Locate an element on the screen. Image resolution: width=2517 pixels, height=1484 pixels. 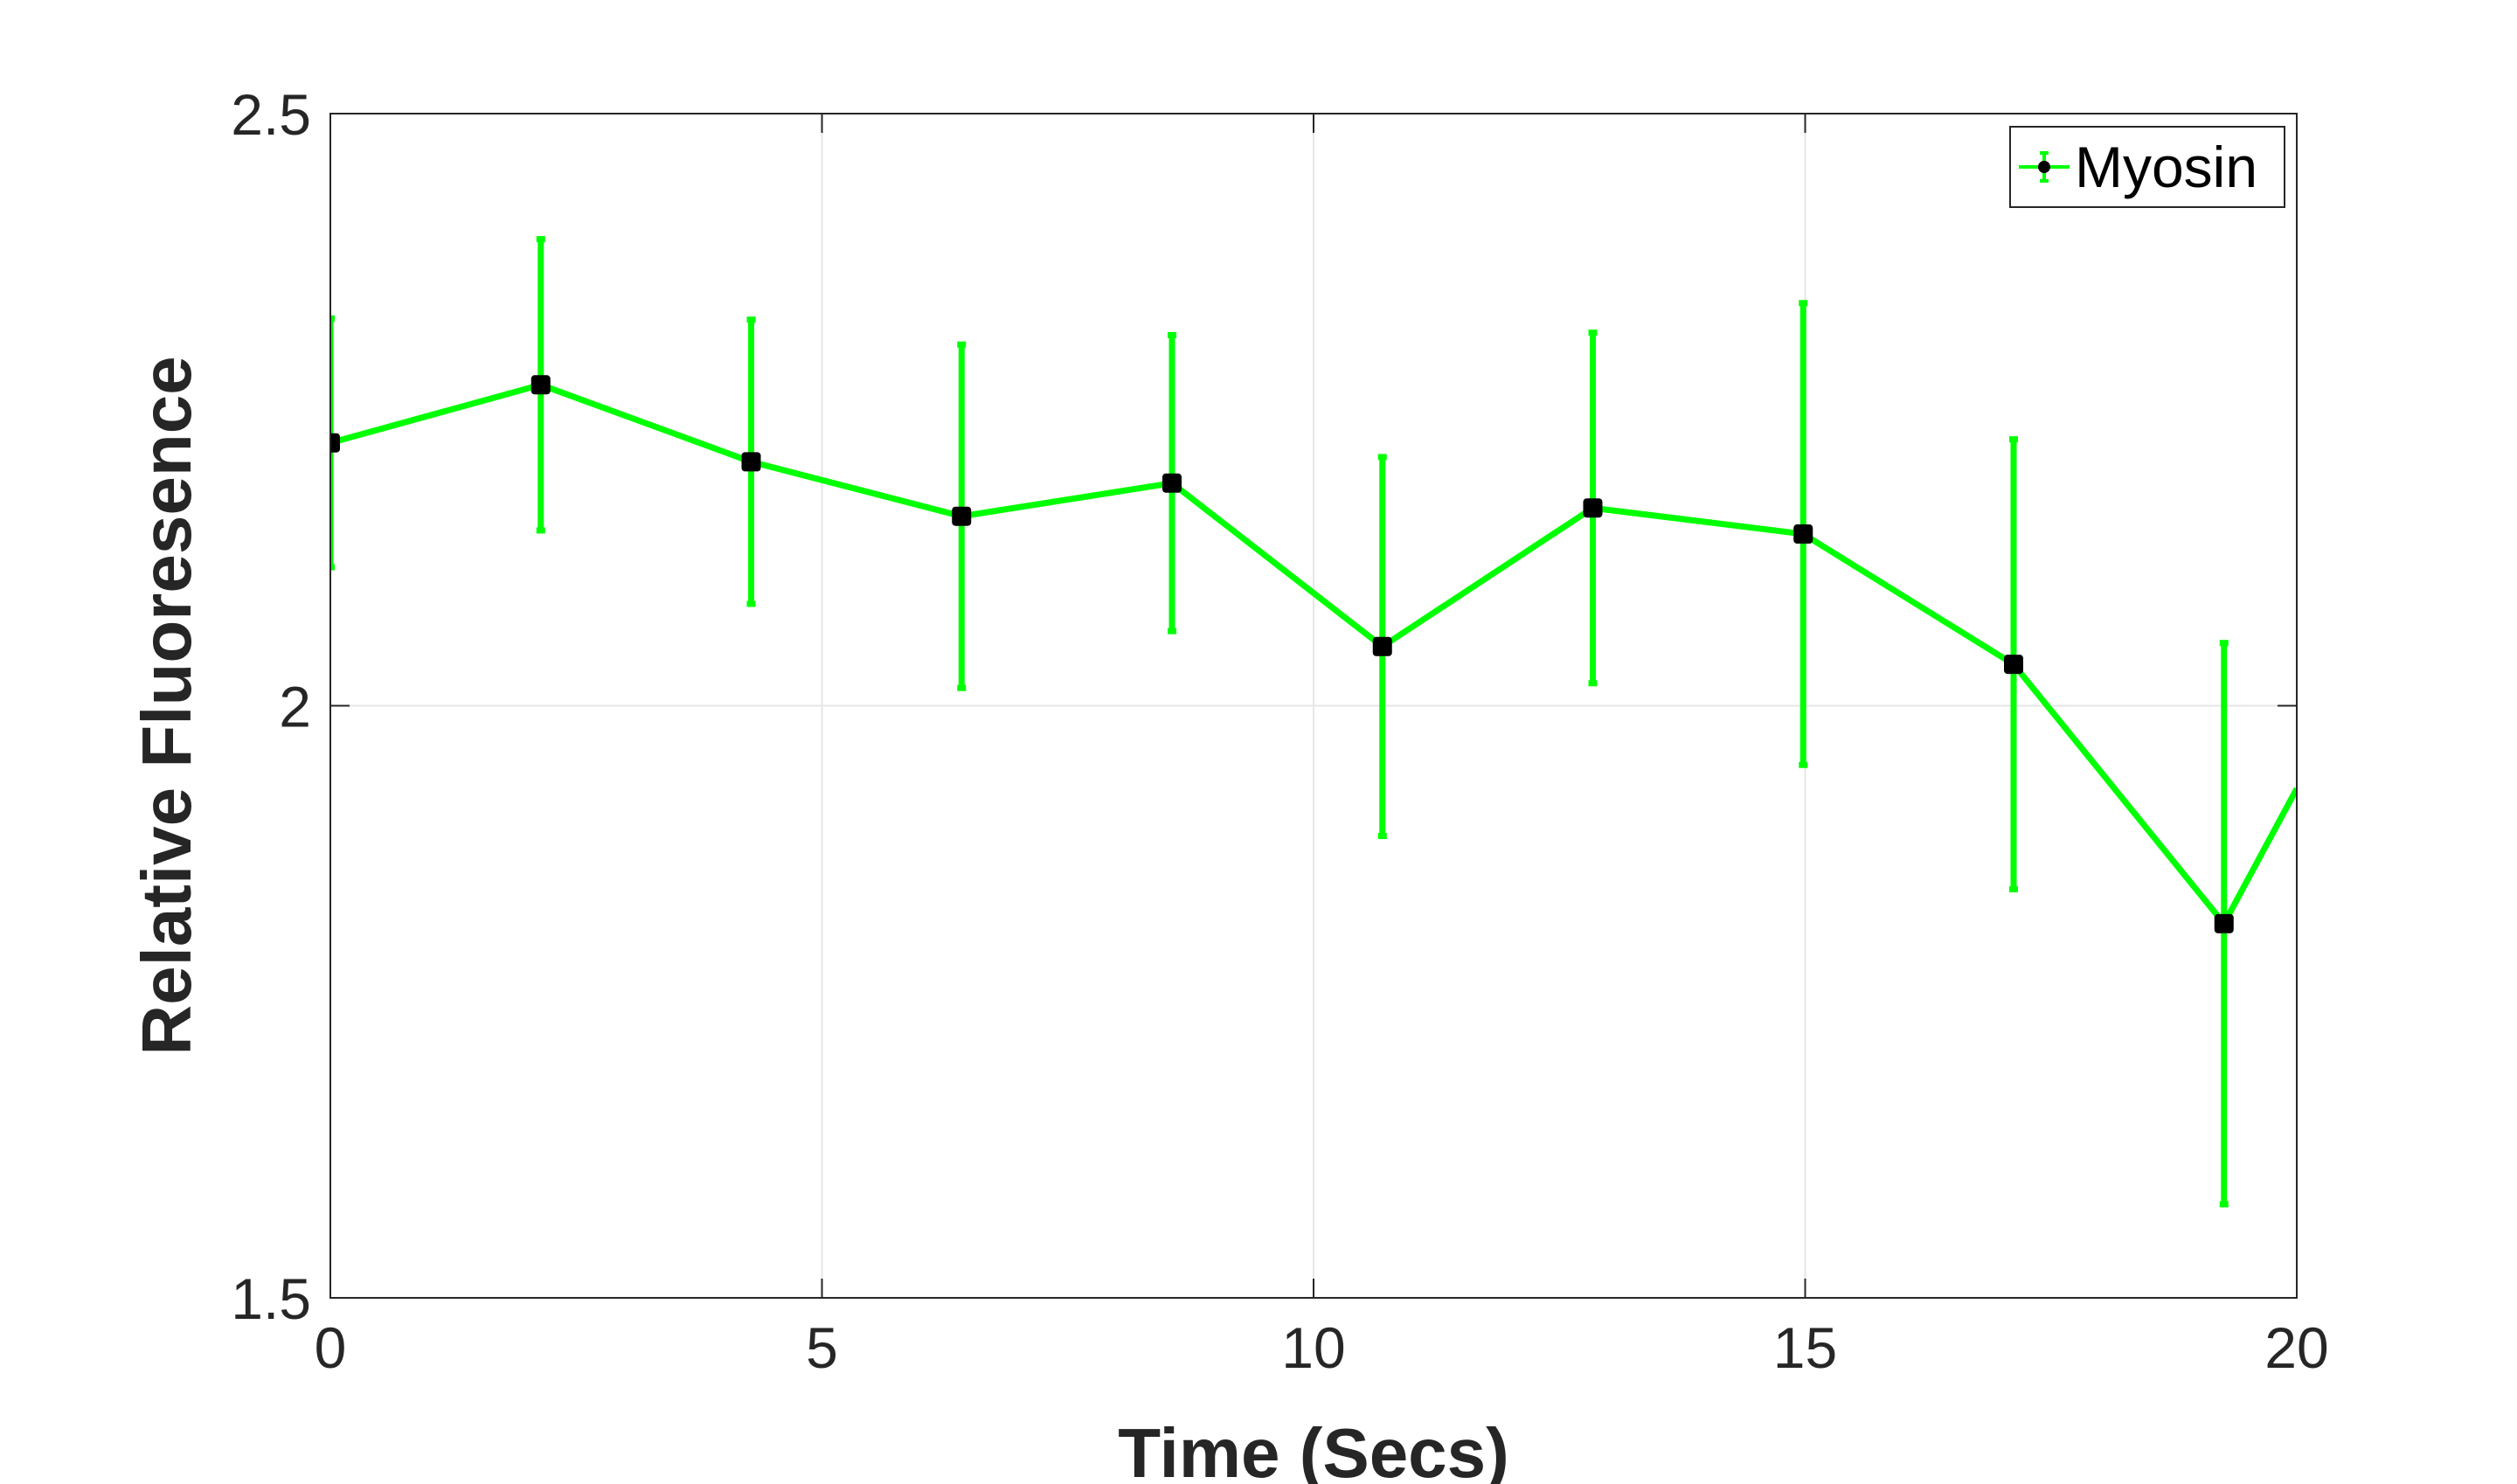
y-tick-label: 1.5 is located at coordinates (271, 1298).